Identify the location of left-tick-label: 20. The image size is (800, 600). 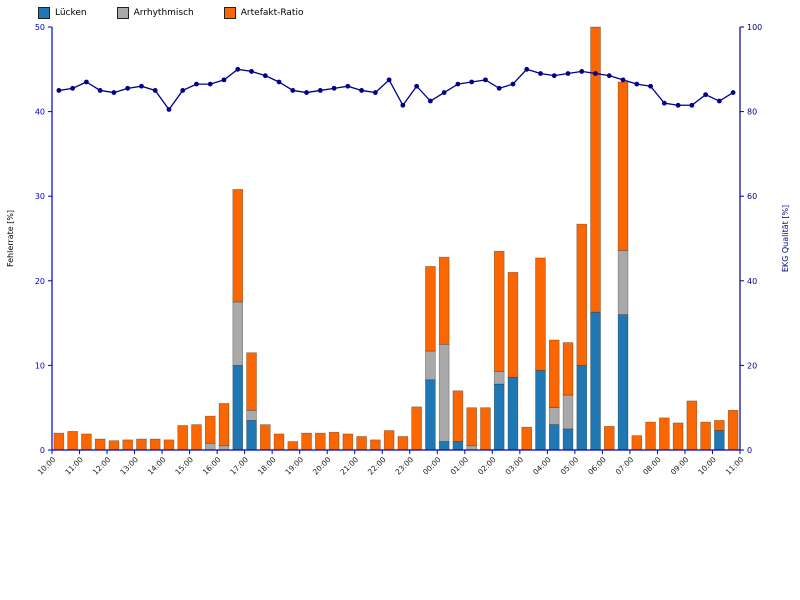
(40, 281).